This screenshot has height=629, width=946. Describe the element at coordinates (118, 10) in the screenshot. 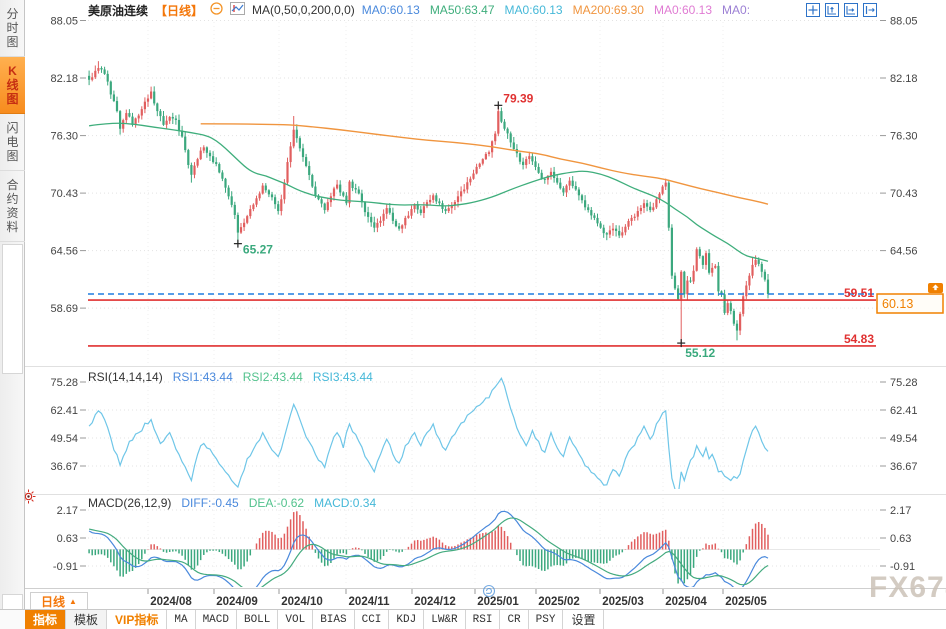

I see `instrument-title: 美原油连续` at that location.